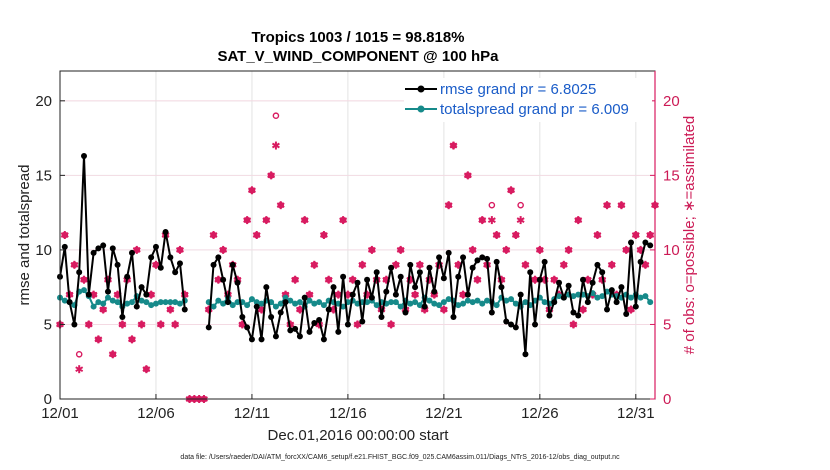 The width and height of the screenshot is (830, 470). What do you see at coordinates (528, 100) in the screenshot?
I see `legend-box` at bounding box center [528, 100].